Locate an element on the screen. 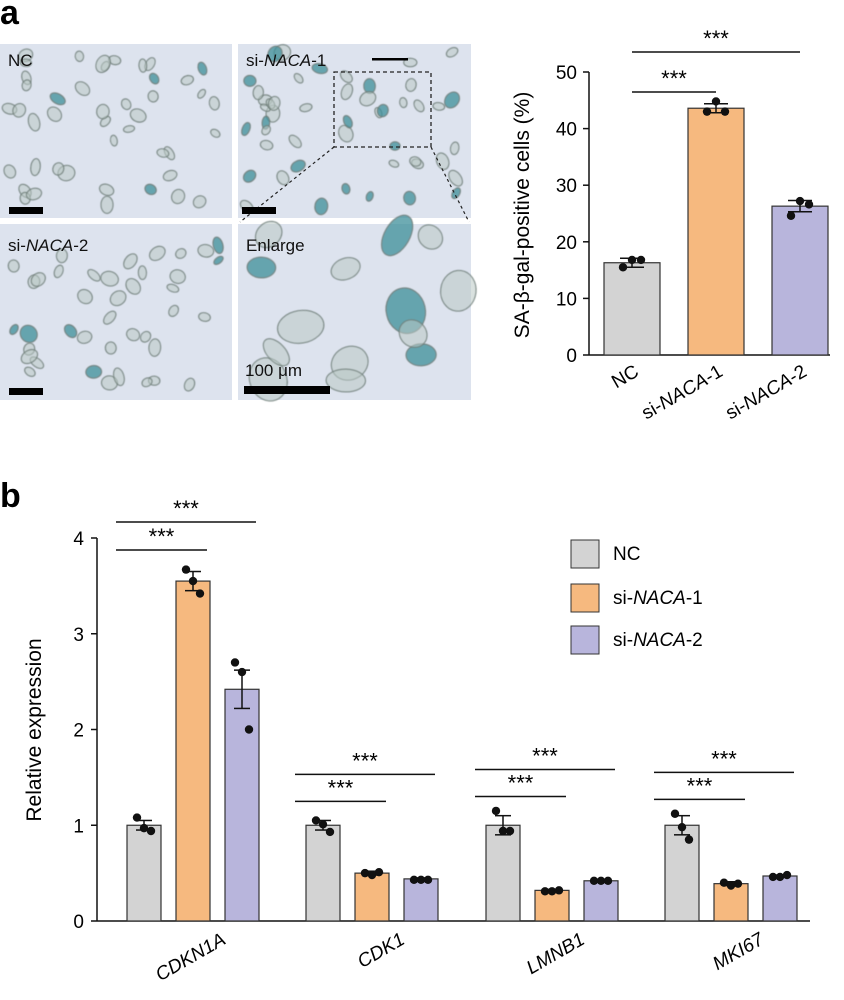 The image size is (844, 1000). micrograph-enlarge: Enlarge 100 μm is located at coordinates (357, 308).